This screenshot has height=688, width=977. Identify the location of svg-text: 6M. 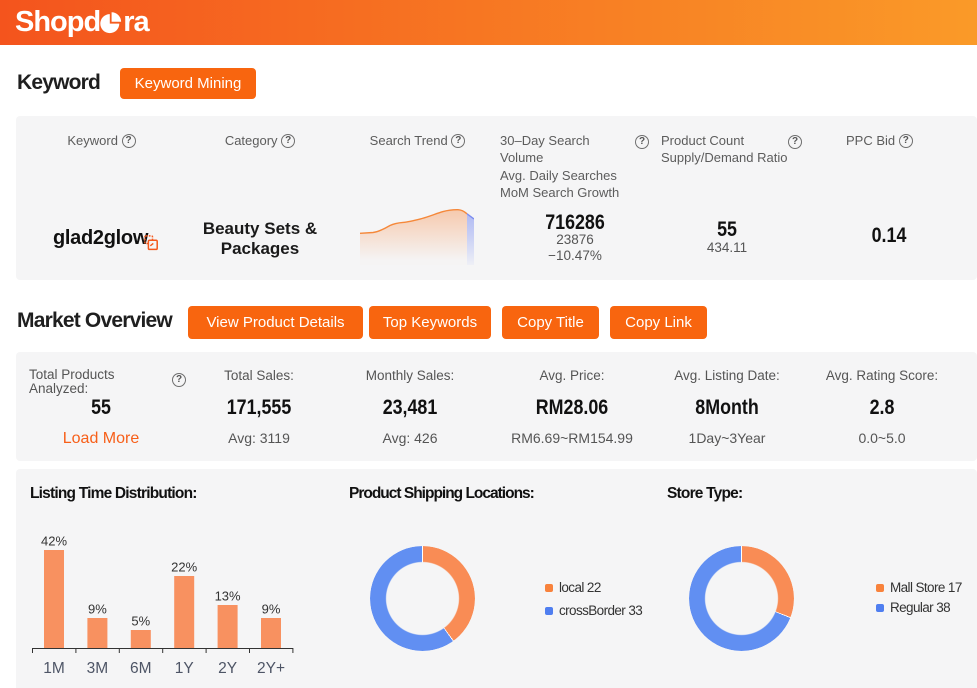
(141, 668).